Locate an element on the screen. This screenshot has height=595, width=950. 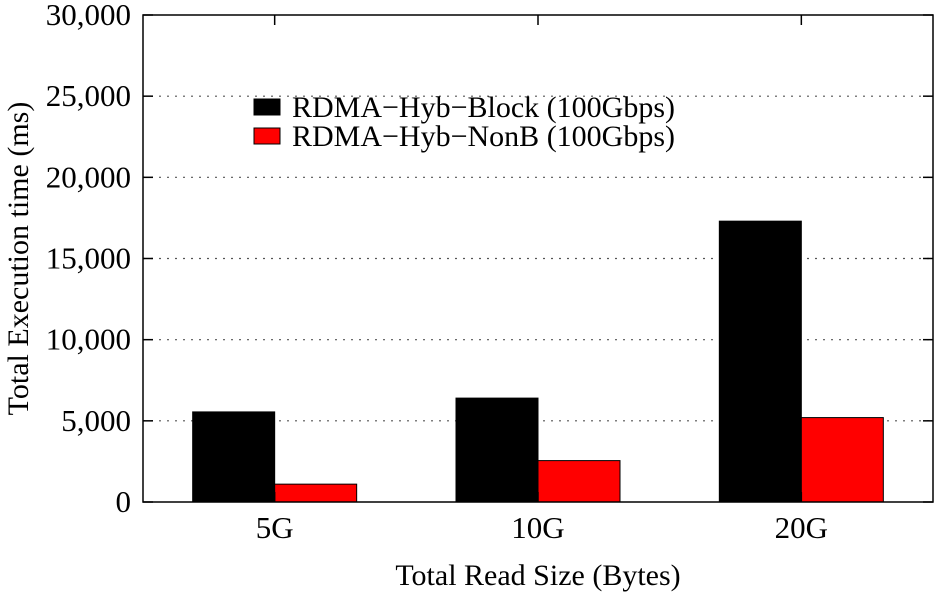
y-tick-label: 25,000 is located at coordinates (88, 95).